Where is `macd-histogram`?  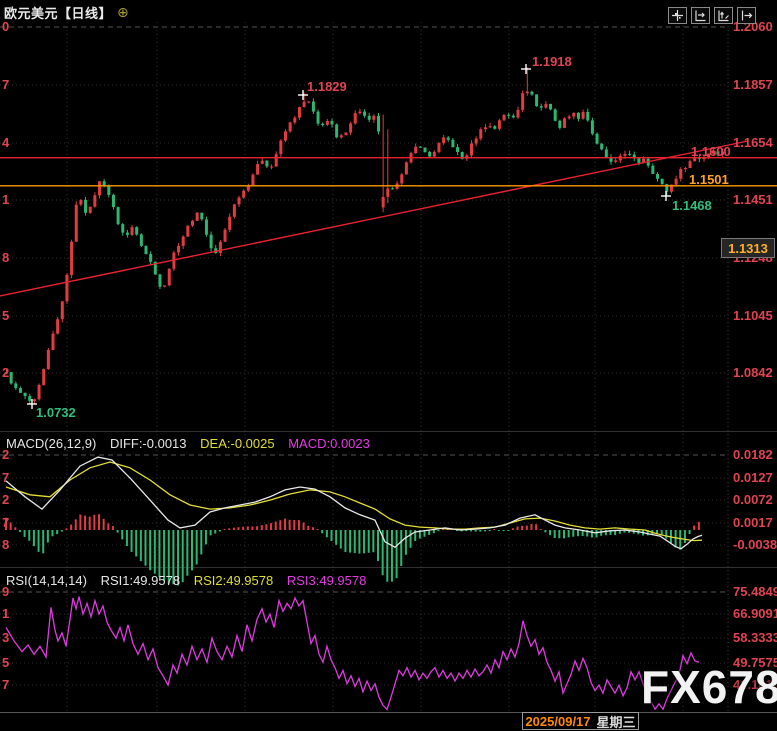
macd-histogram is located at coordinates (352, 550).